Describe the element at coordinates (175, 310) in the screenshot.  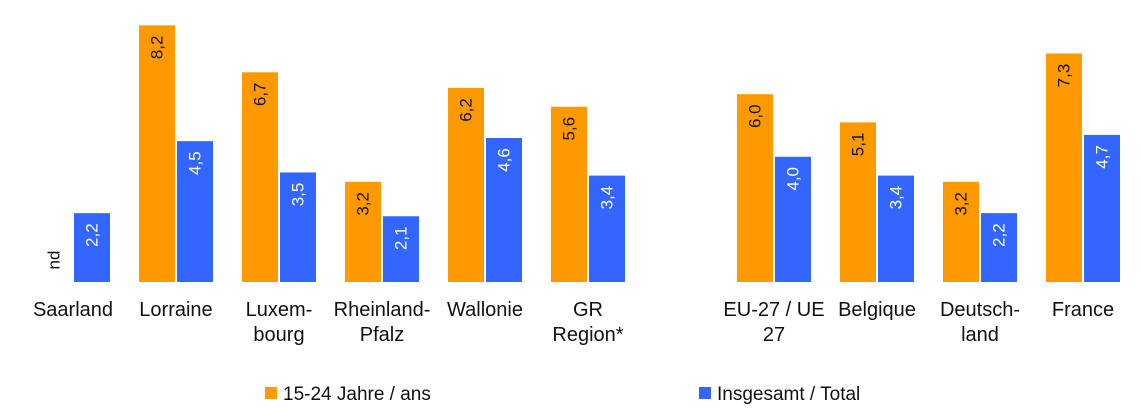
I see `category-label: Lorraine` at that location.